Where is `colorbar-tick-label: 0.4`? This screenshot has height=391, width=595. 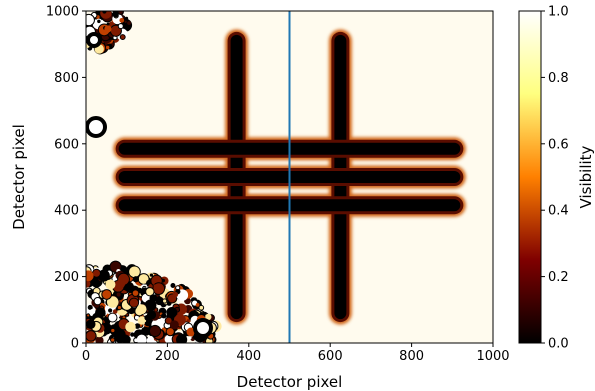
colorbar-tick-label: 0.4 is located at coordinates (558, 211).